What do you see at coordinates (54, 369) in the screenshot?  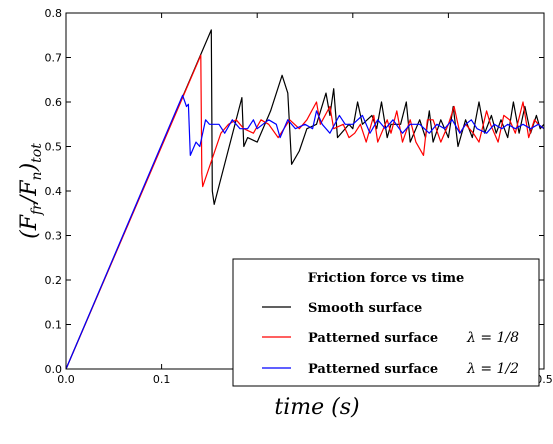 I see `y-tick-label: 0.0` at bounding box center [54, 369].